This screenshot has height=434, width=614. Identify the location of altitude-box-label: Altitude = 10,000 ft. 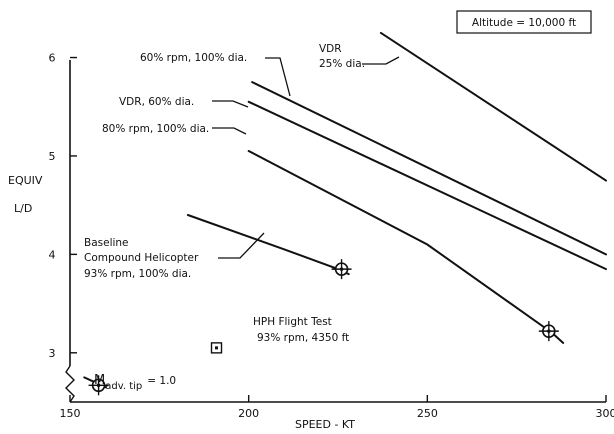
(524, 23).